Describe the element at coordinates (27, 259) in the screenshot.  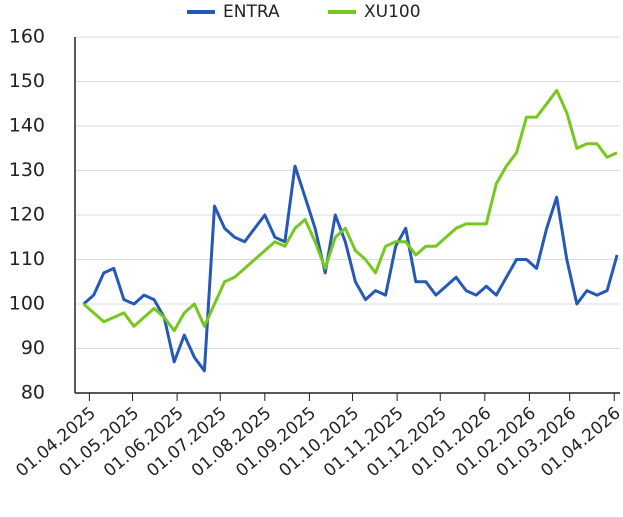
I see `y-tick-label: 110` at that location.